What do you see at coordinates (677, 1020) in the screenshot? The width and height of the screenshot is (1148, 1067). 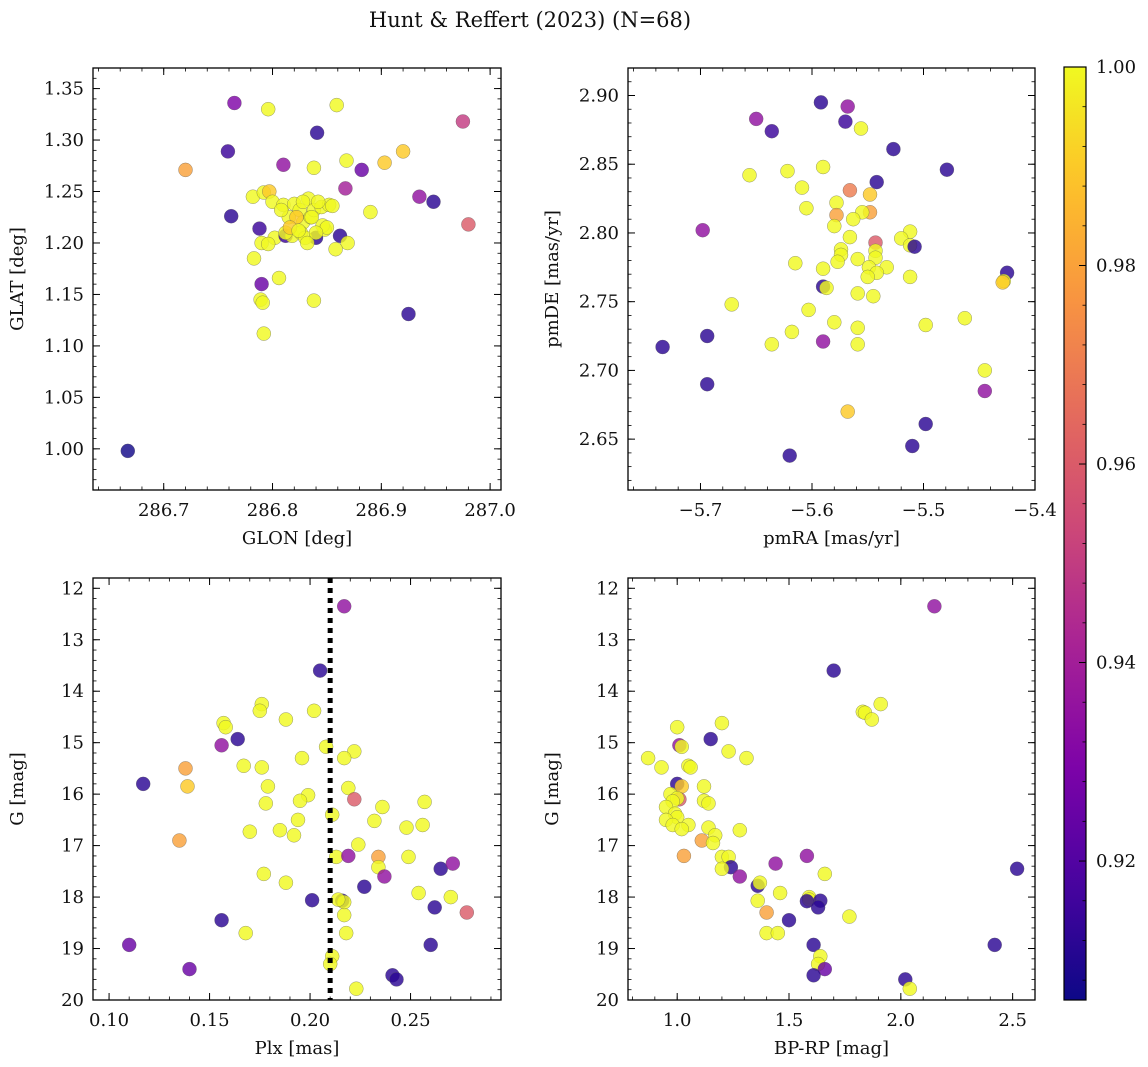 I see `x-tick-label: 1.0` at bounding box center [677, 1020].